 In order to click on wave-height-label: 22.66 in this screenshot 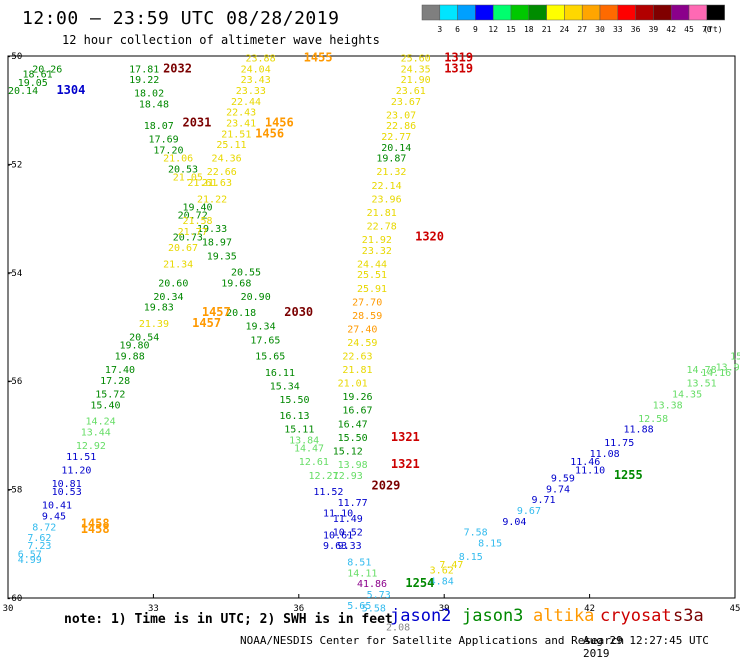, I will do `click(222, 172)`.